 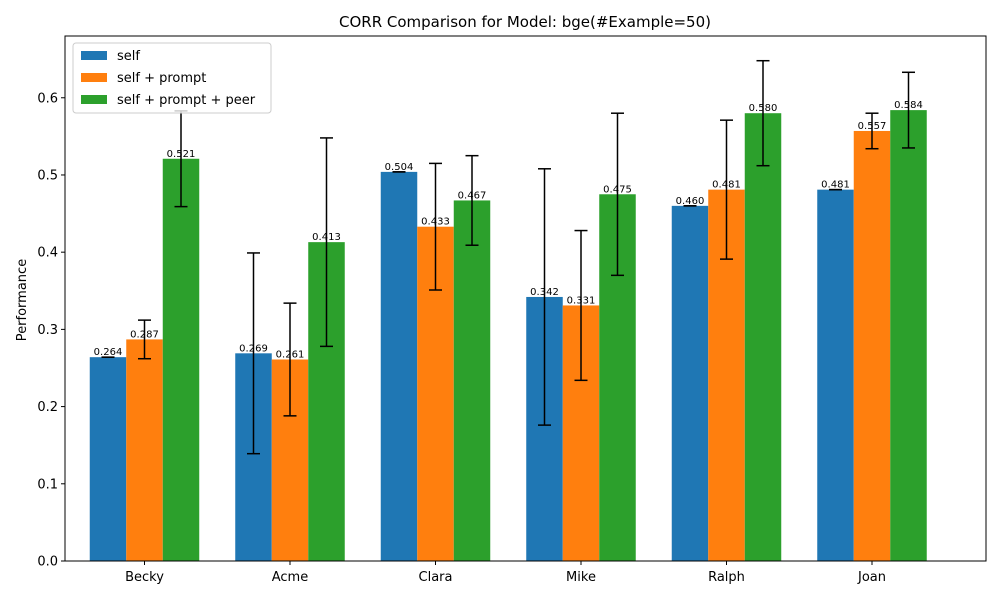 What do you see at coordinates (326, 237) in the screenshot?
I see `data-label: 0.413` at bounding box center [326, 237].